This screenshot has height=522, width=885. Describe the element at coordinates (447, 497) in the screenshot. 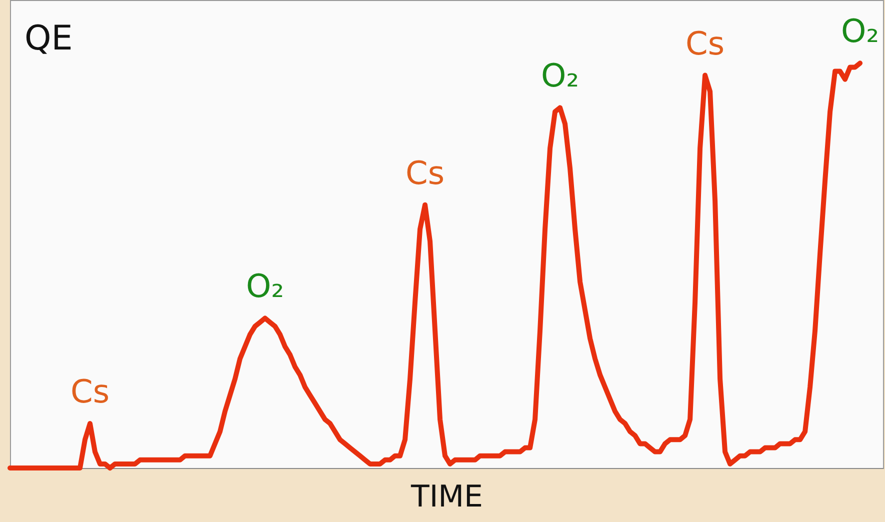

I see `x-axis-title: TIME` at that location.